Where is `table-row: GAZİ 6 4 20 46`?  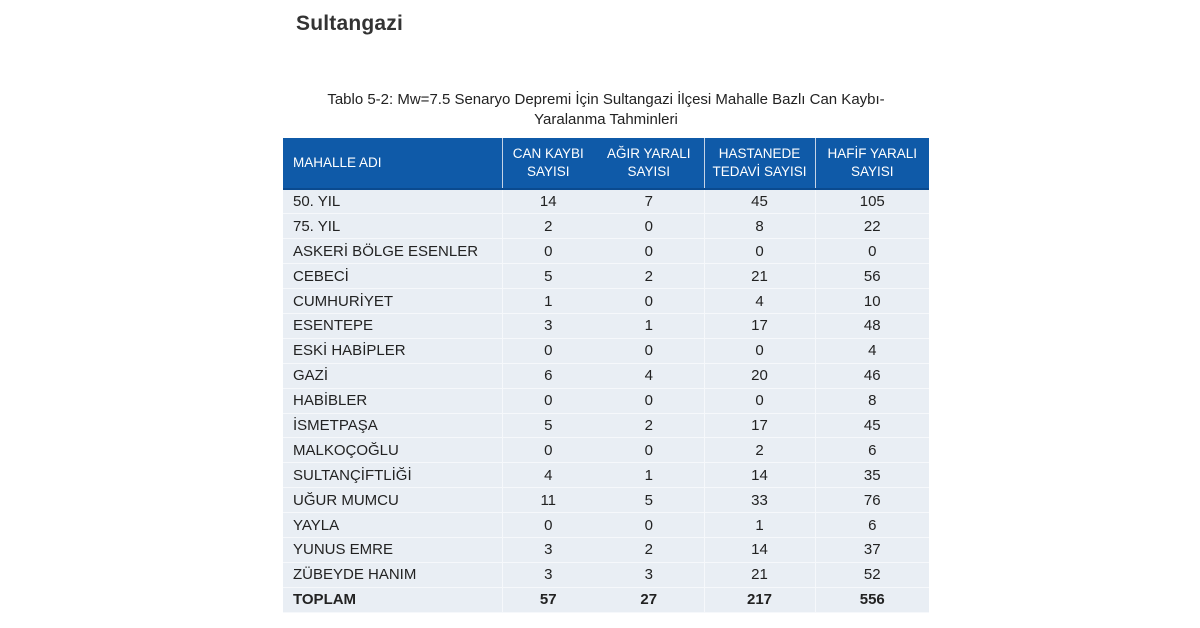 table-row: GAZİ 6 4 20 46 is located at coordinates (606, 376).